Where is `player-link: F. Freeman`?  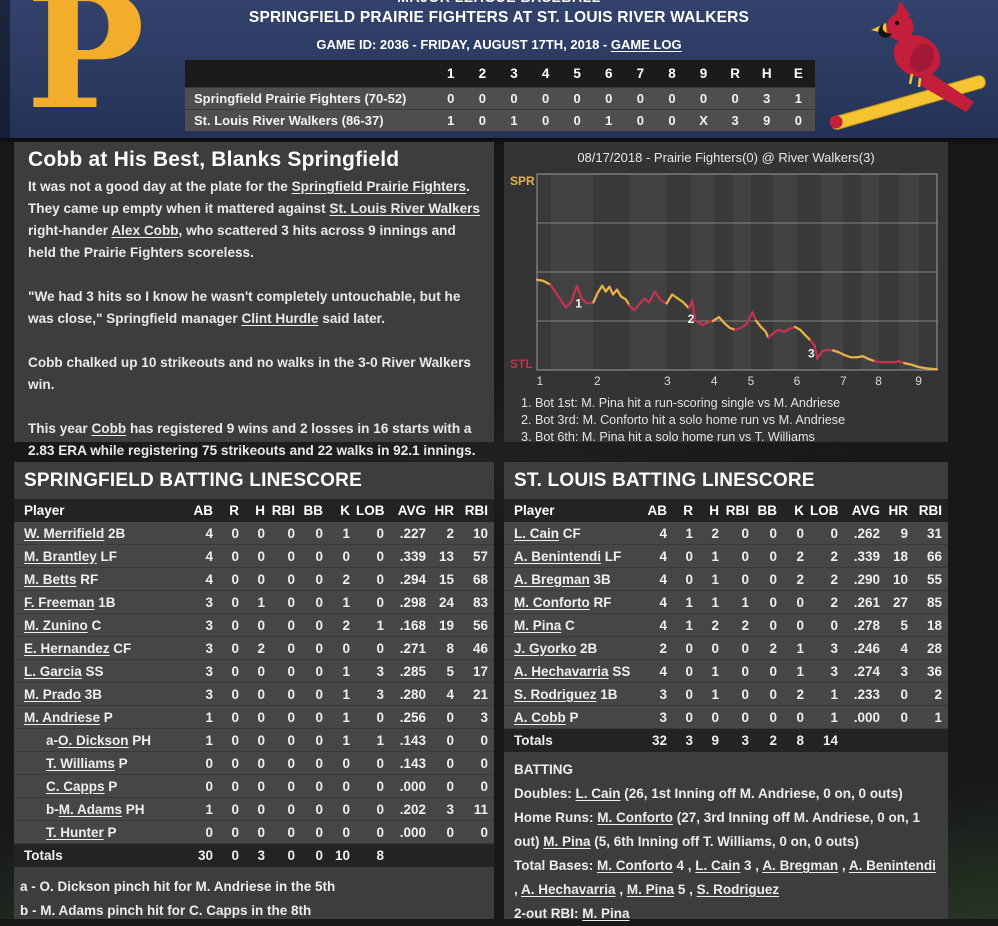 player-link: F. Freeman is located at coordinates (59, 602).